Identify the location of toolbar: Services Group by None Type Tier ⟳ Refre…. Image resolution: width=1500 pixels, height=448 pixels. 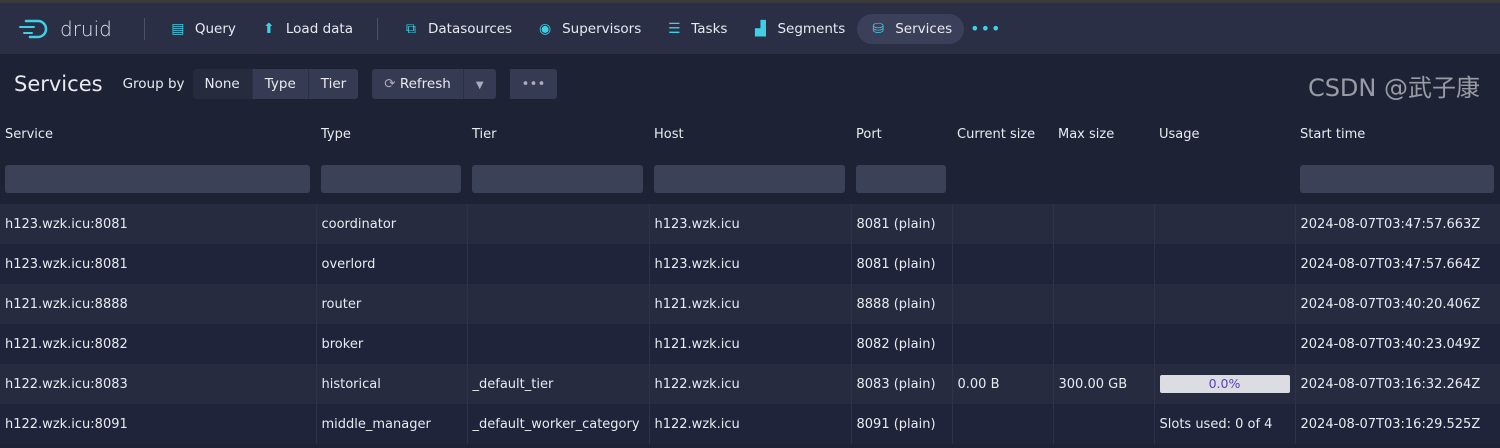
(750, 84).